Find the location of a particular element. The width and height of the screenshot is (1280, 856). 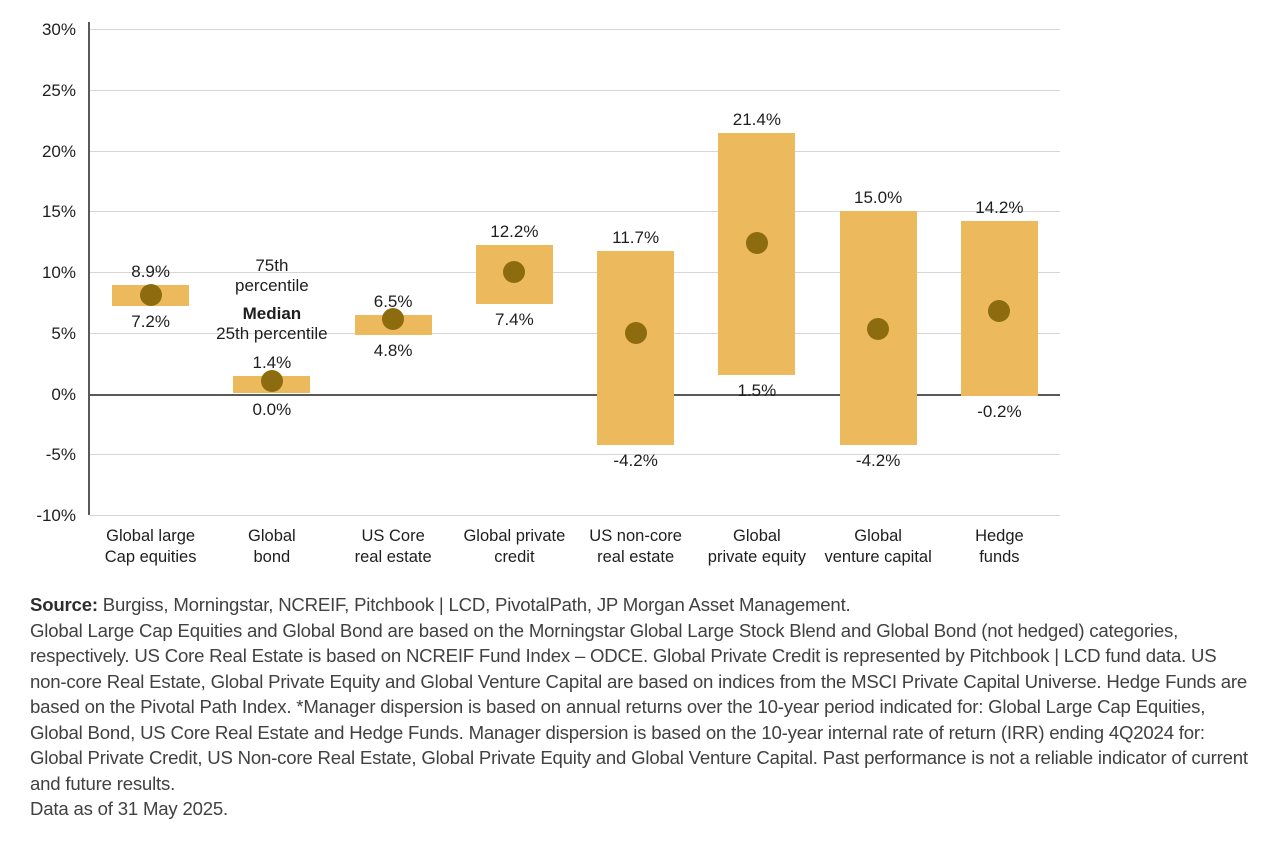

p75-value-label: 21.4% is located at coordinates (756, 120).